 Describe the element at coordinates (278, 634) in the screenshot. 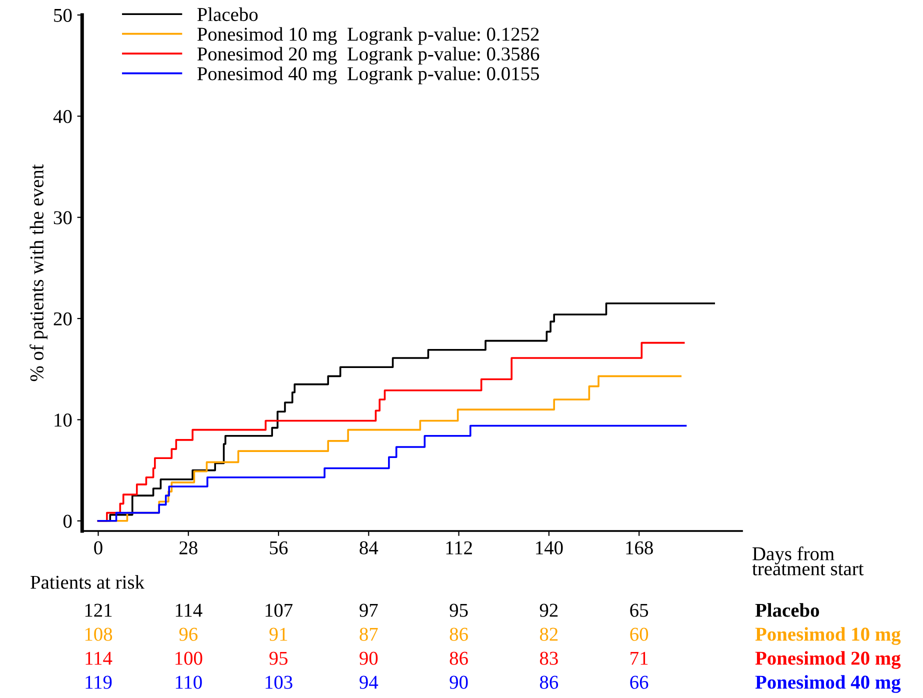

I see `text: 91` at that location.